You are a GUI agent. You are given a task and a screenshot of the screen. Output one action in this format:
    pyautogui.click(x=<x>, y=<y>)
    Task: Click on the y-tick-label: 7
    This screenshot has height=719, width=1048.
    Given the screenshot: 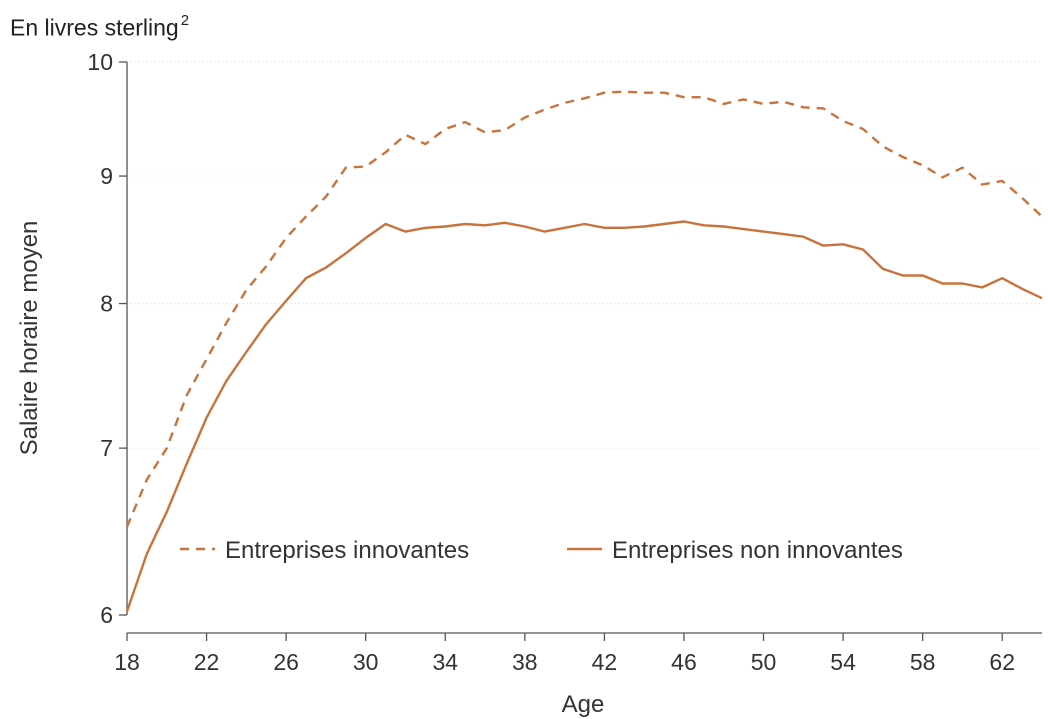 What is the action you would take?
    pyautogui.click(x=106, y=448)
    